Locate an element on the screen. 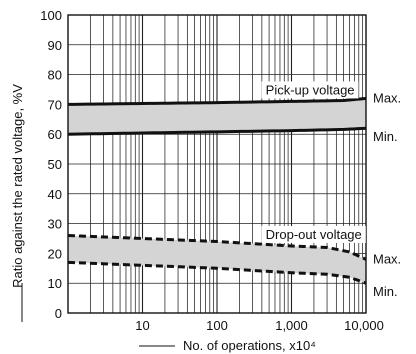 The image size is (416, 354). x-tick-label: 100 is located at coordinates (217, 325).